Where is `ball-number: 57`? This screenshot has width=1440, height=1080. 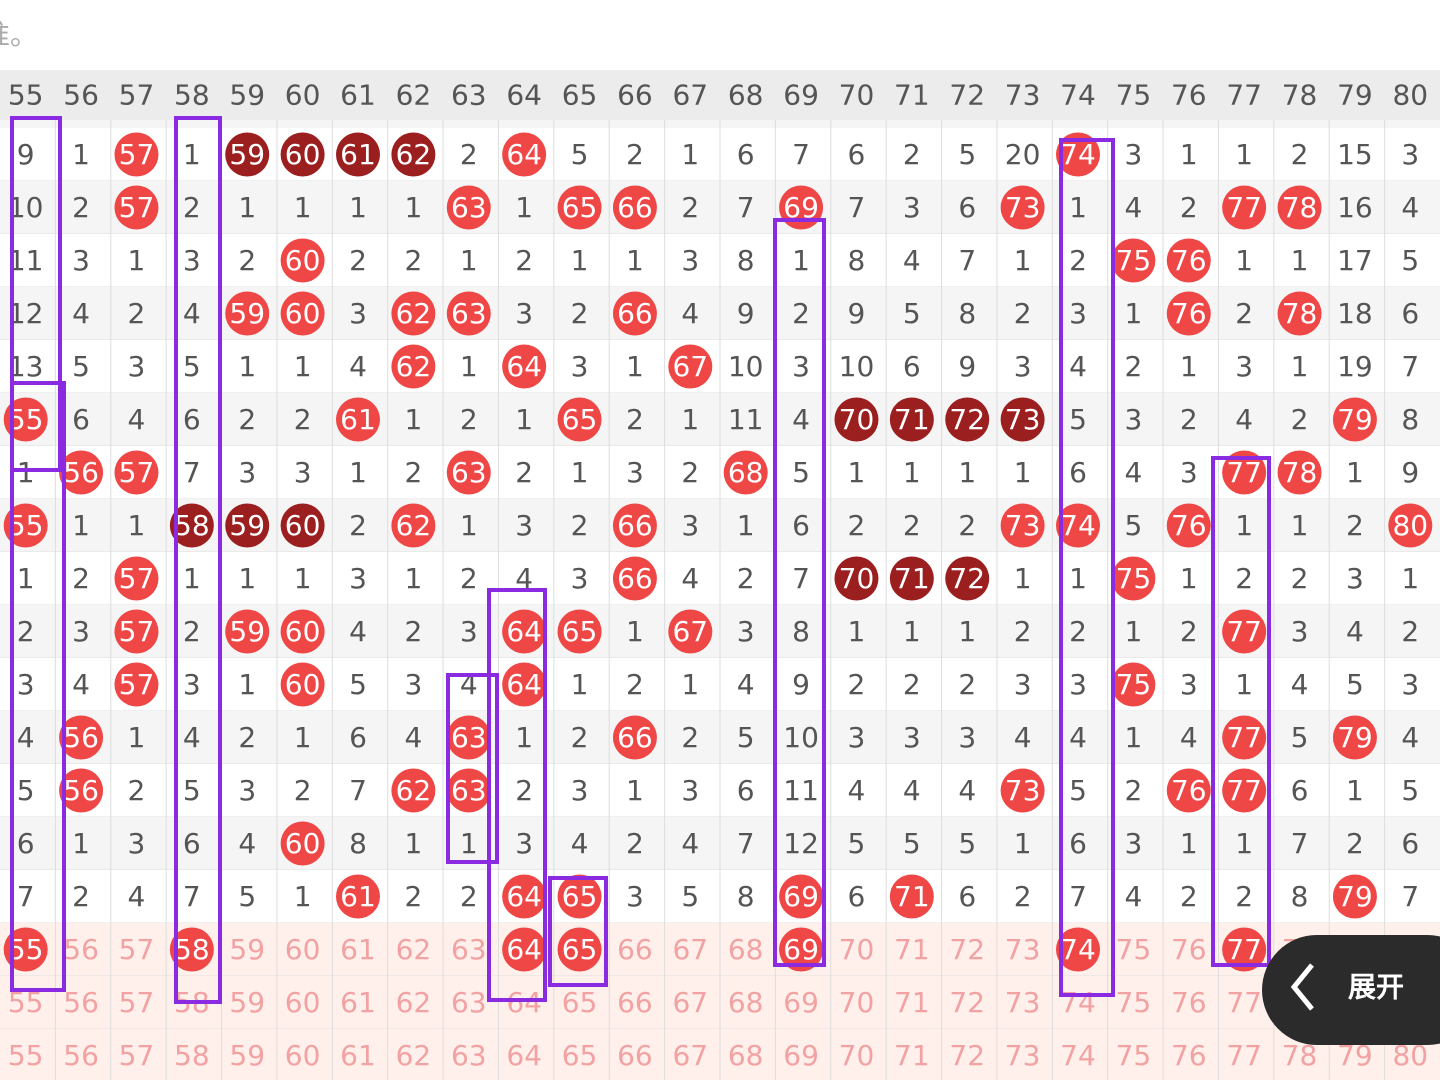 ball-number: 57 is located at coordinates (137, 207).